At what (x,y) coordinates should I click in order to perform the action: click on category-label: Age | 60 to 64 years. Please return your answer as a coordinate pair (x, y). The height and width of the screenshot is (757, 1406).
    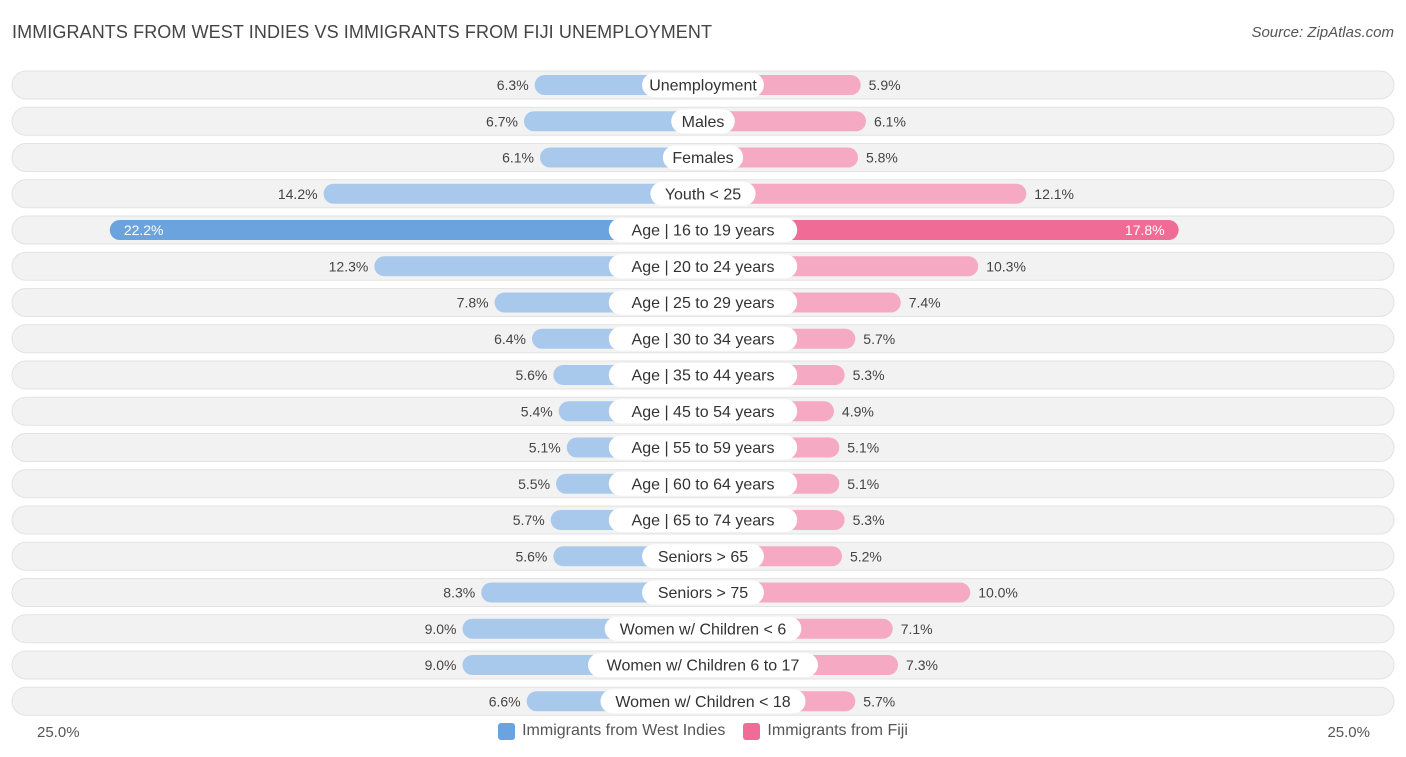
    Looking at the image, I should click on (703, 484).